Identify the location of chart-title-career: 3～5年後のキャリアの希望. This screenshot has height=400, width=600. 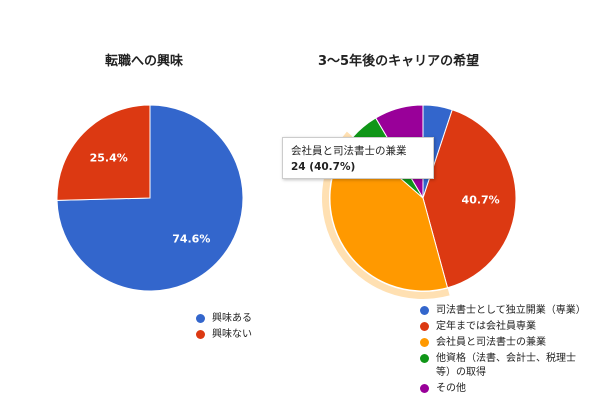
(399, 61).